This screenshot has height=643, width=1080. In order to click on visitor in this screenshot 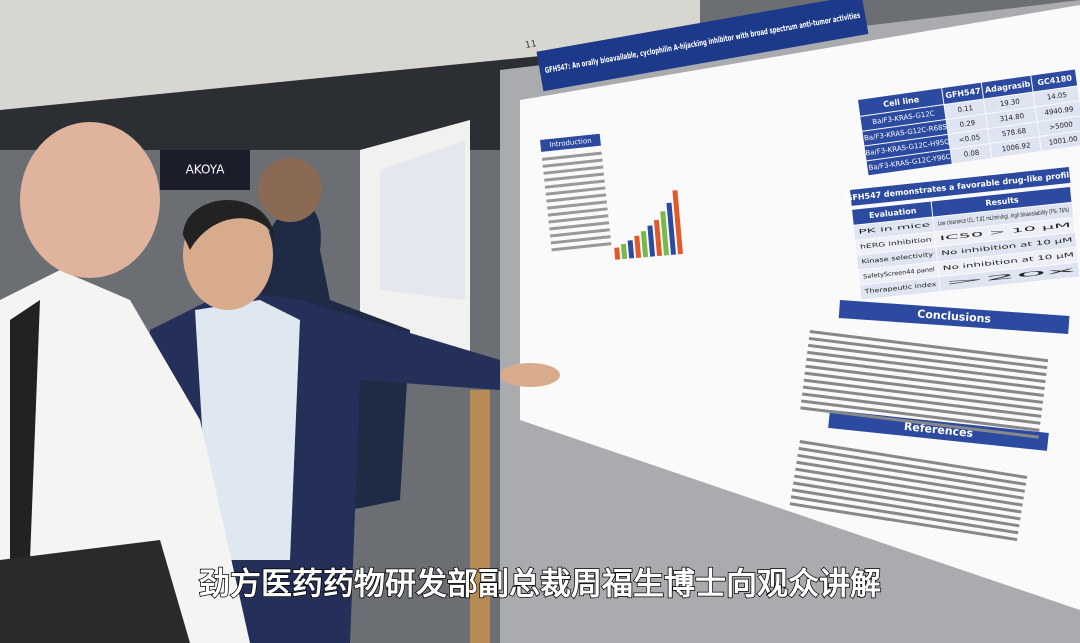, I will do `click(125, 456)`.